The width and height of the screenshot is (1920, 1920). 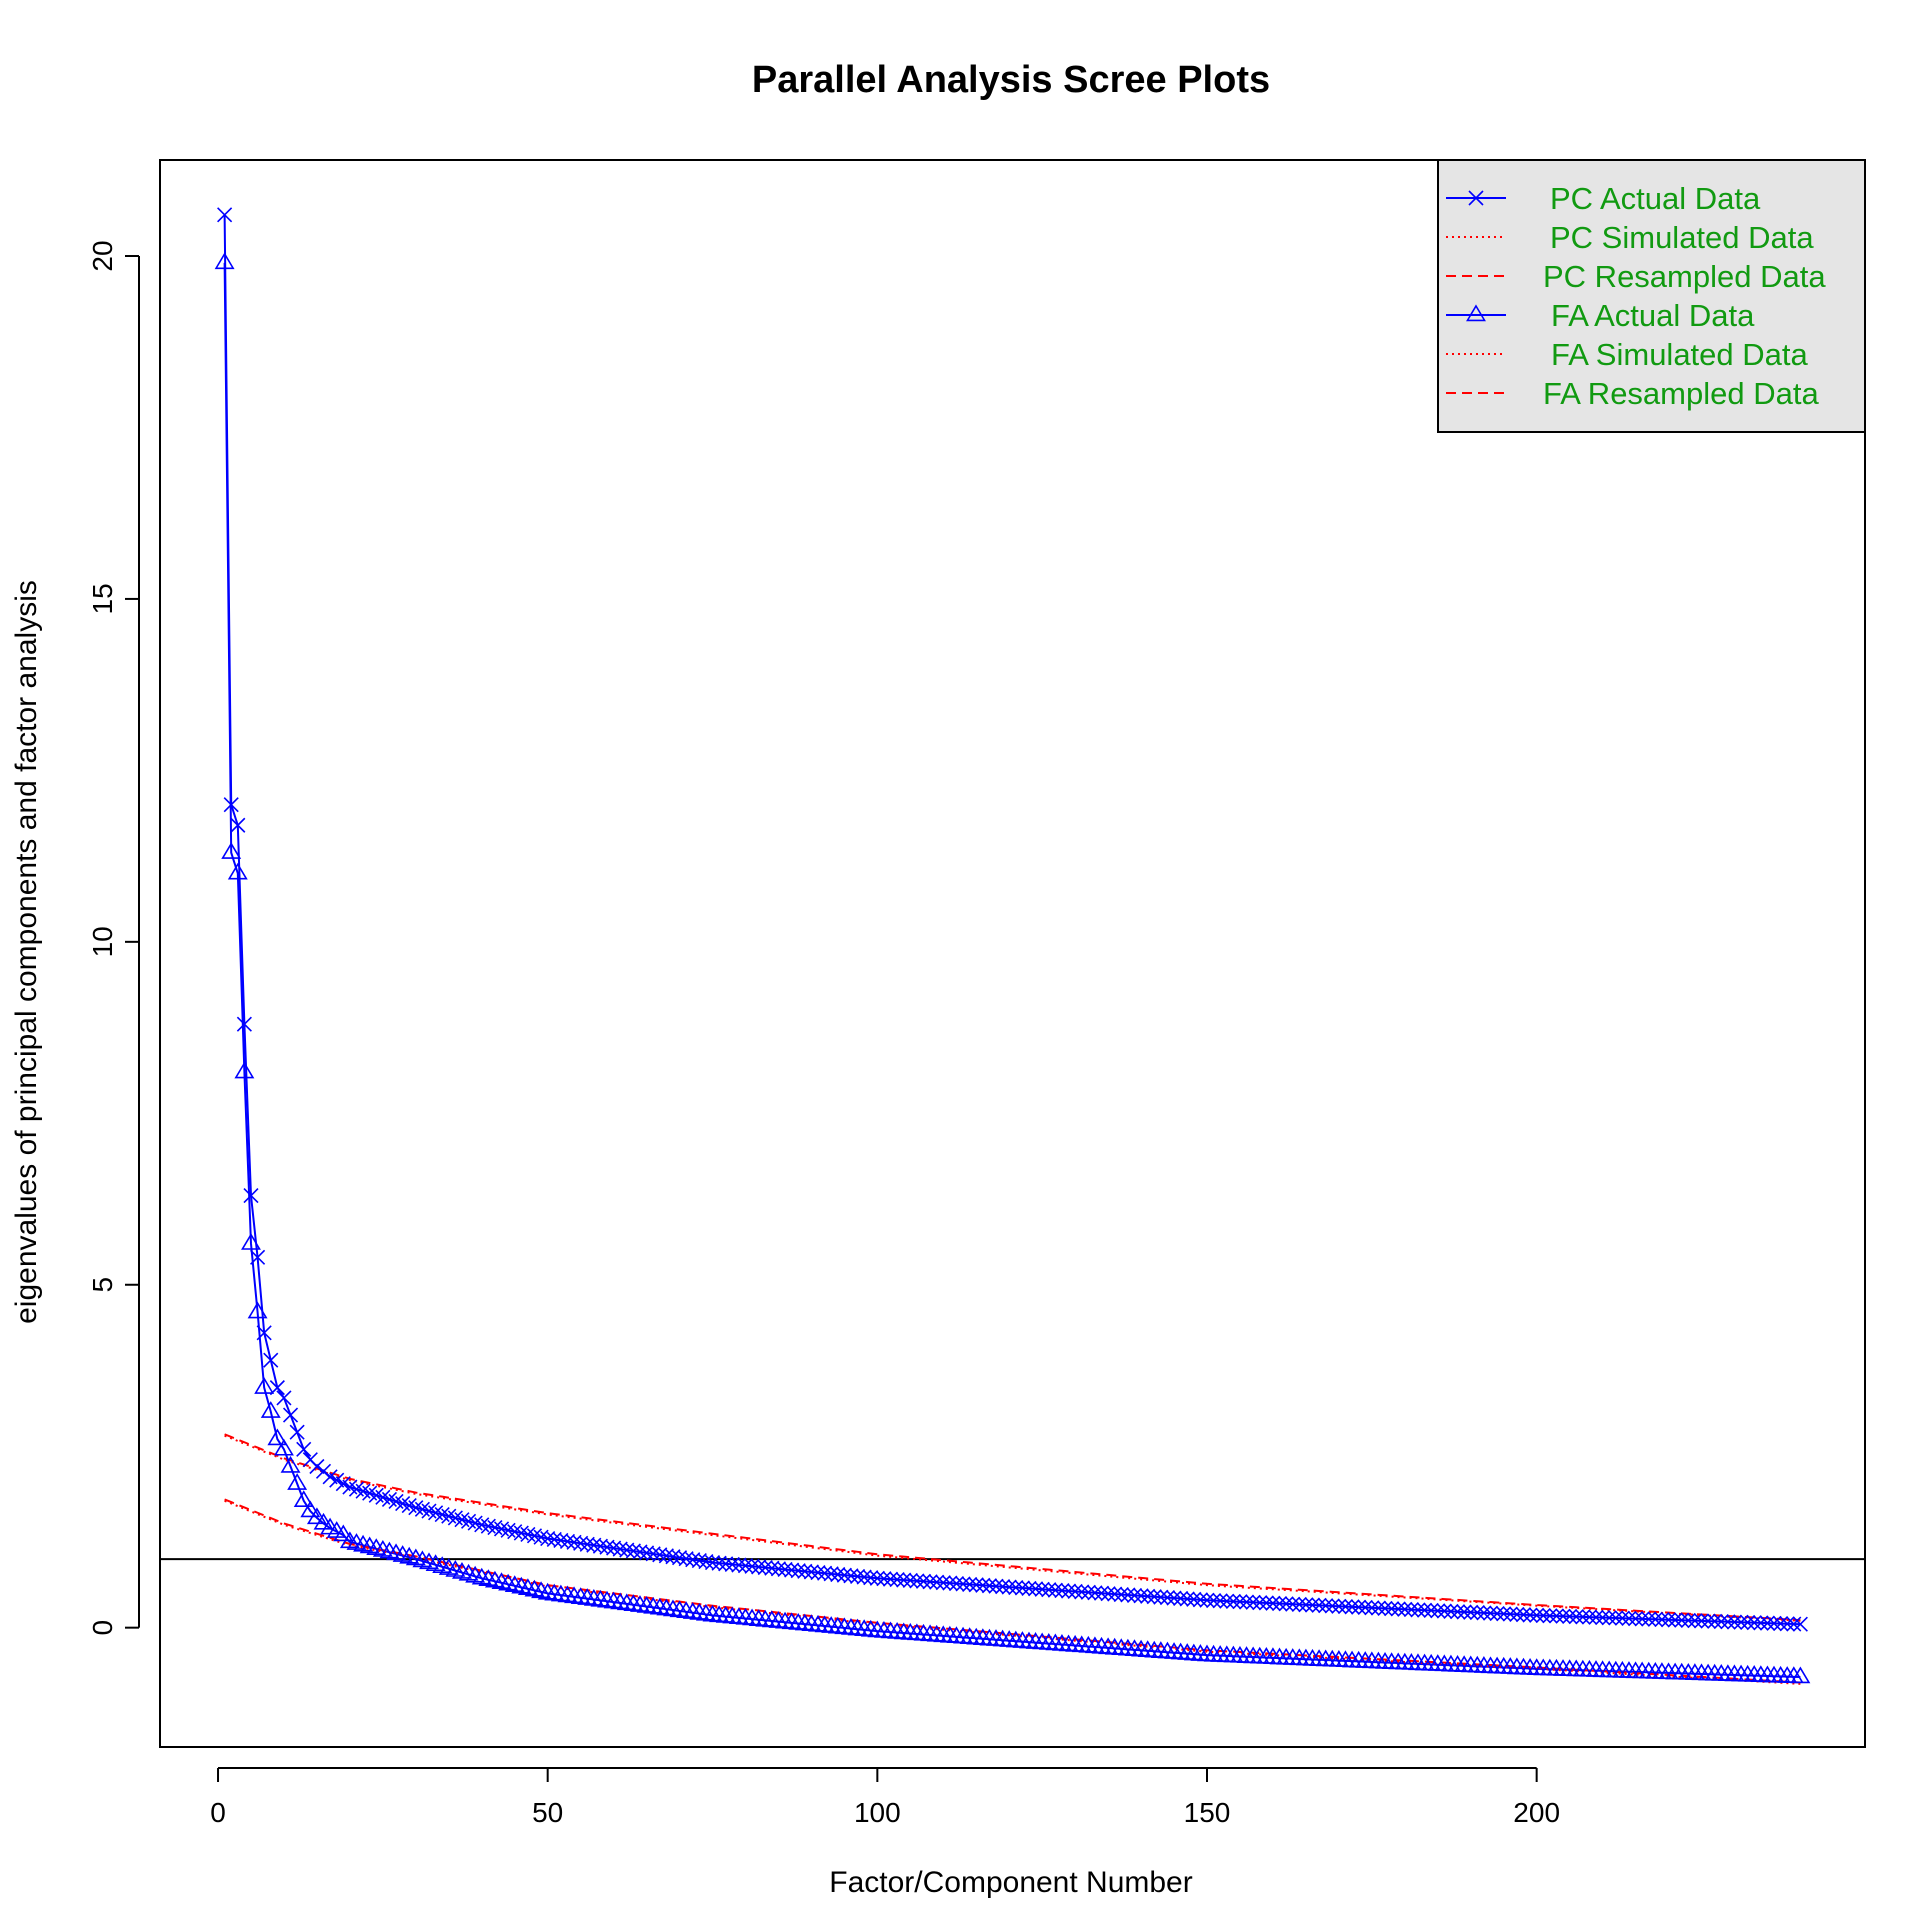 What do you see at coordinates (1684, 276) in the screenshot?
I see `legend-label: PC Resampled Data` at bounding box center [1684, 276].